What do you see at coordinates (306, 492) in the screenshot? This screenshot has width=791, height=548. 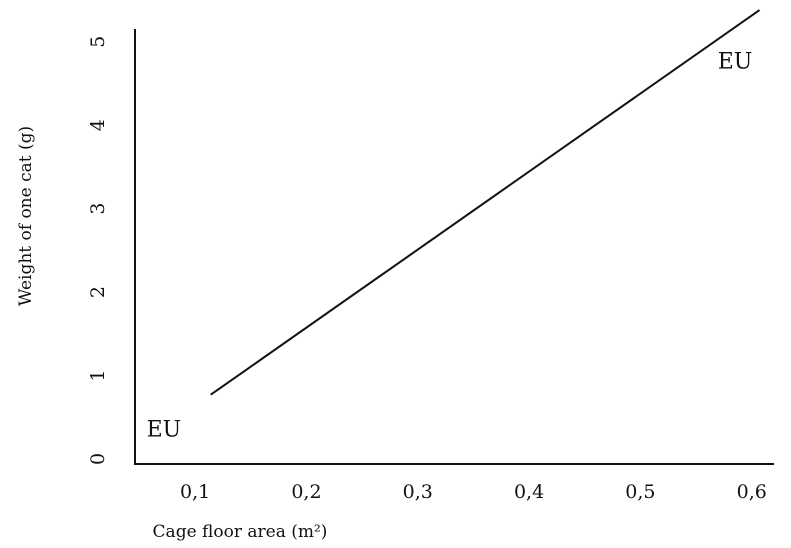 I see `x-tick-label: 0,2` at bounding box center [306, 492].